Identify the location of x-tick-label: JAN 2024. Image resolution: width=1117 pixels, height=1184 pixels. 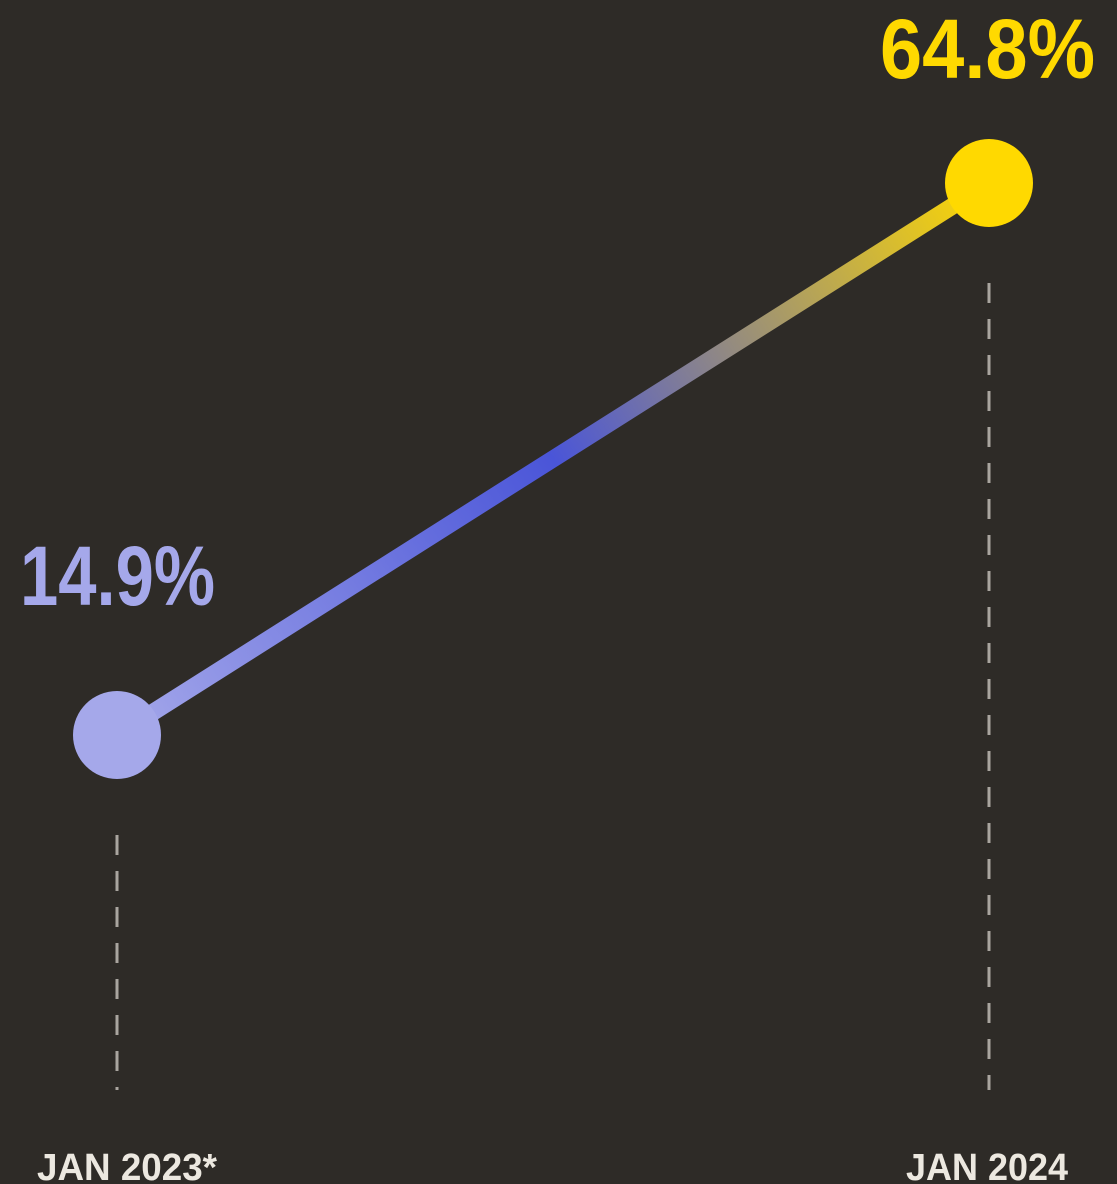
(987, 1165).